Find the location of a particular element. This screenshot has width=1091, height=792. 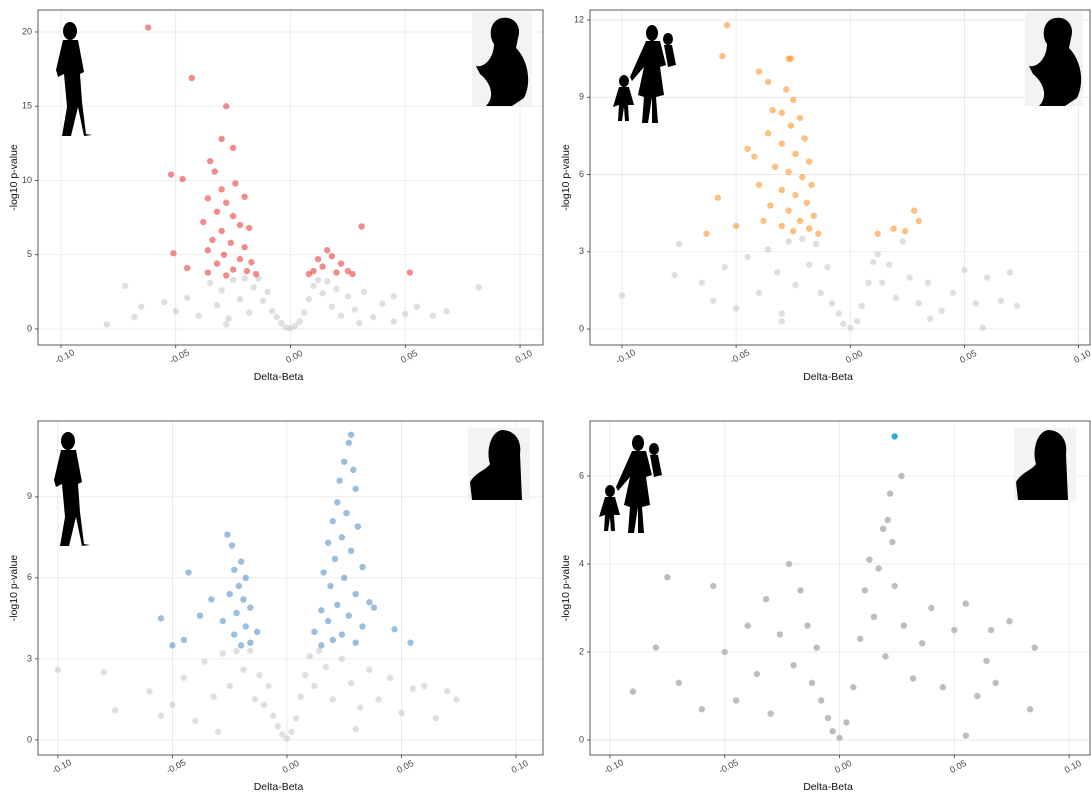

woman-silhouette is located at coordinates (72, 489).